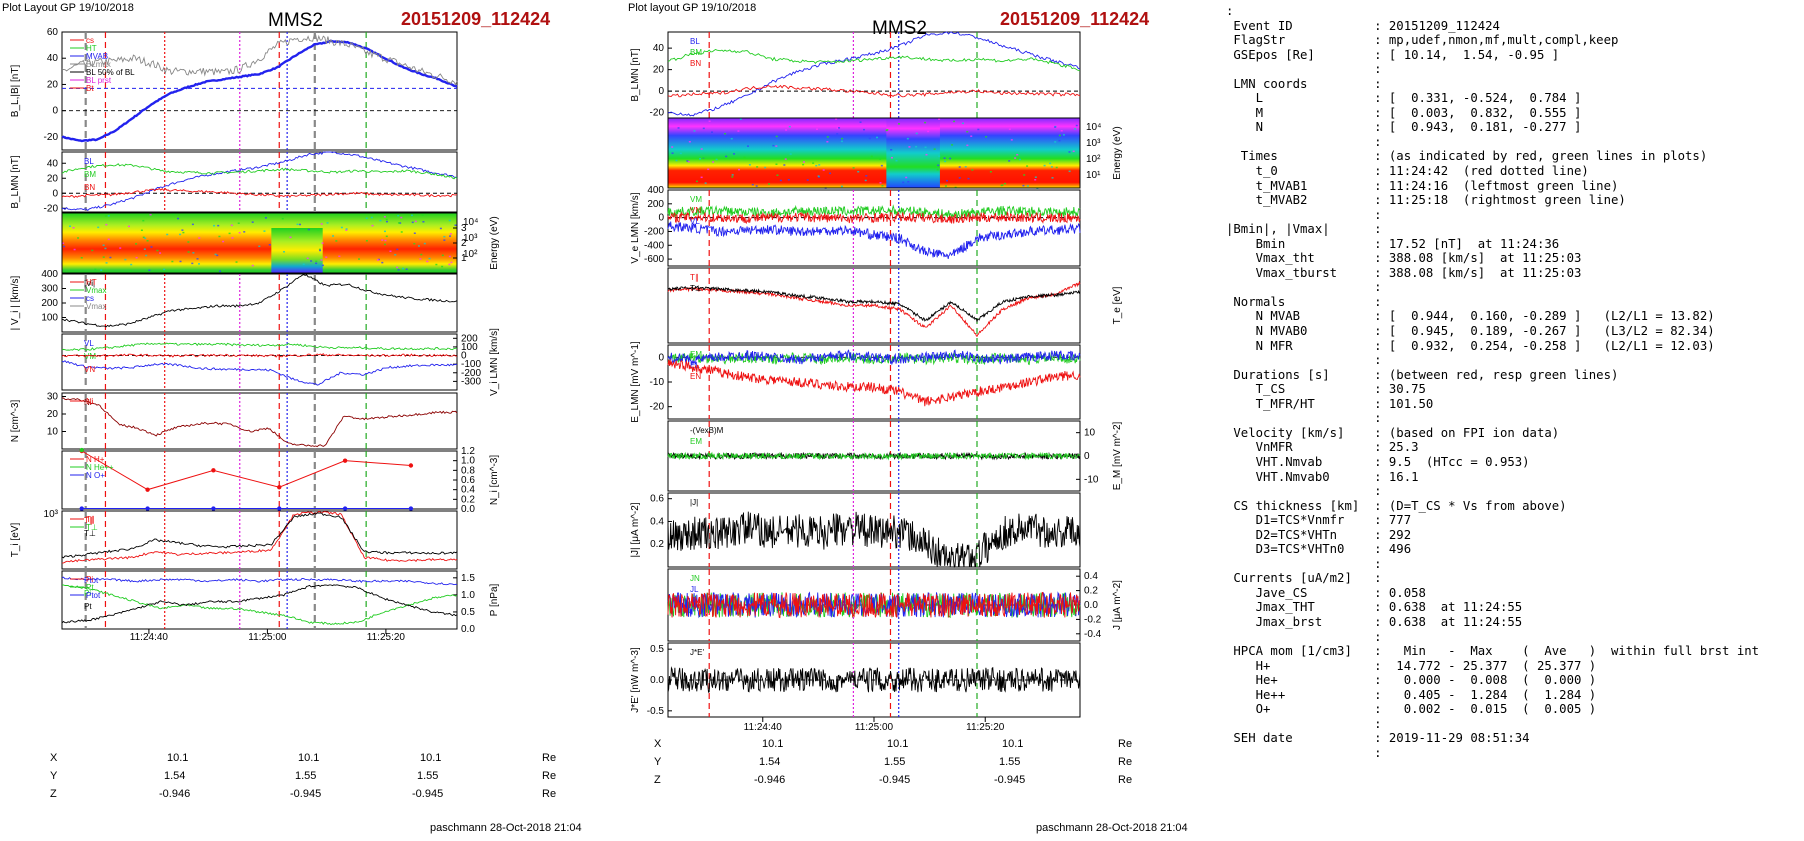  What do you see at coordinates (695, 221) in the screenshot?
I see `series-label: VL` at bounding box center [695, 221].